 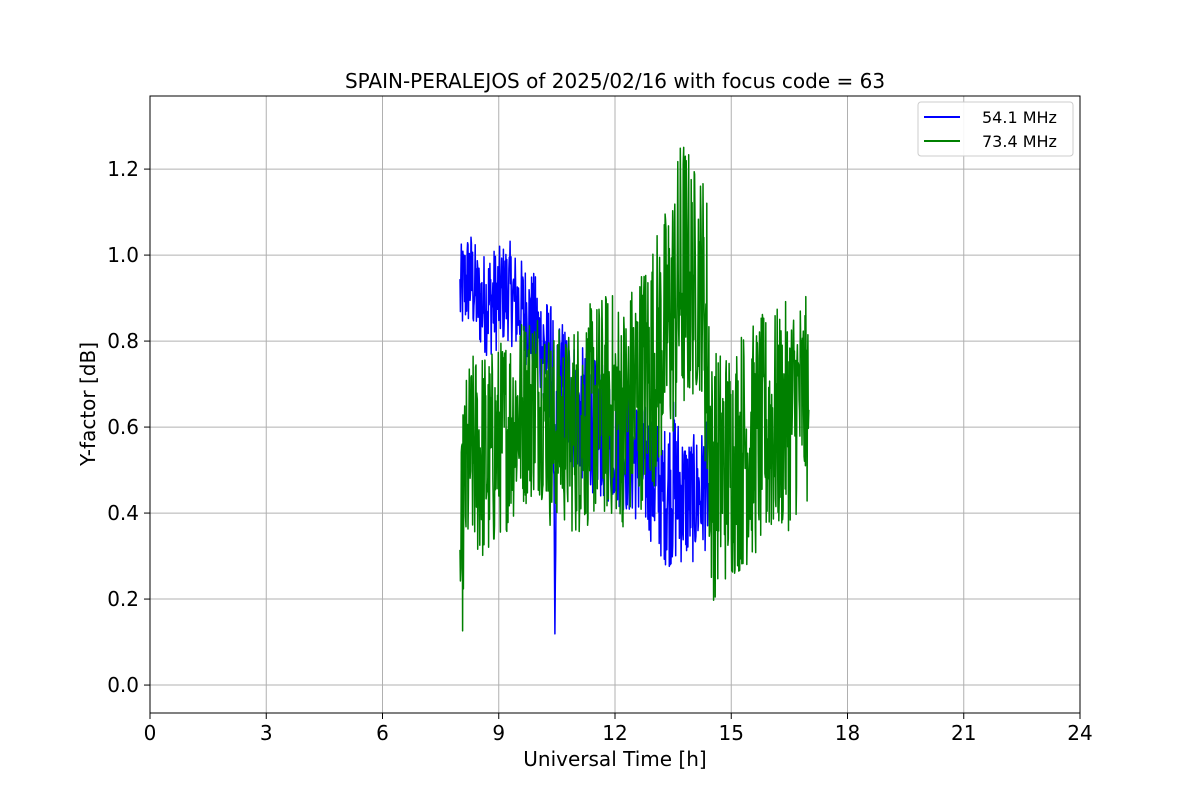 I want to click on x-tick-label: 0, so click(x=150, y=733).